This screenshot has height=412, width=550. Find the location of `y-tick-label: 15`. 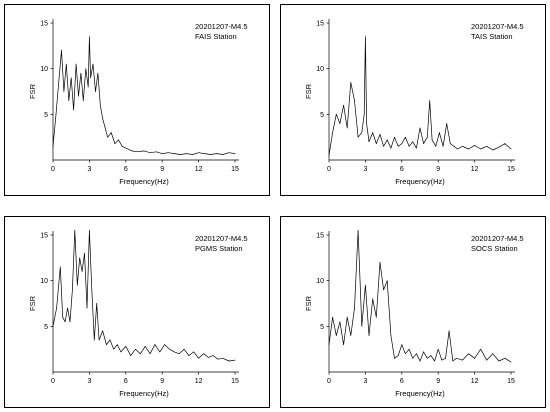

y-tick-label: 15 is located at coordinates (320, 24).